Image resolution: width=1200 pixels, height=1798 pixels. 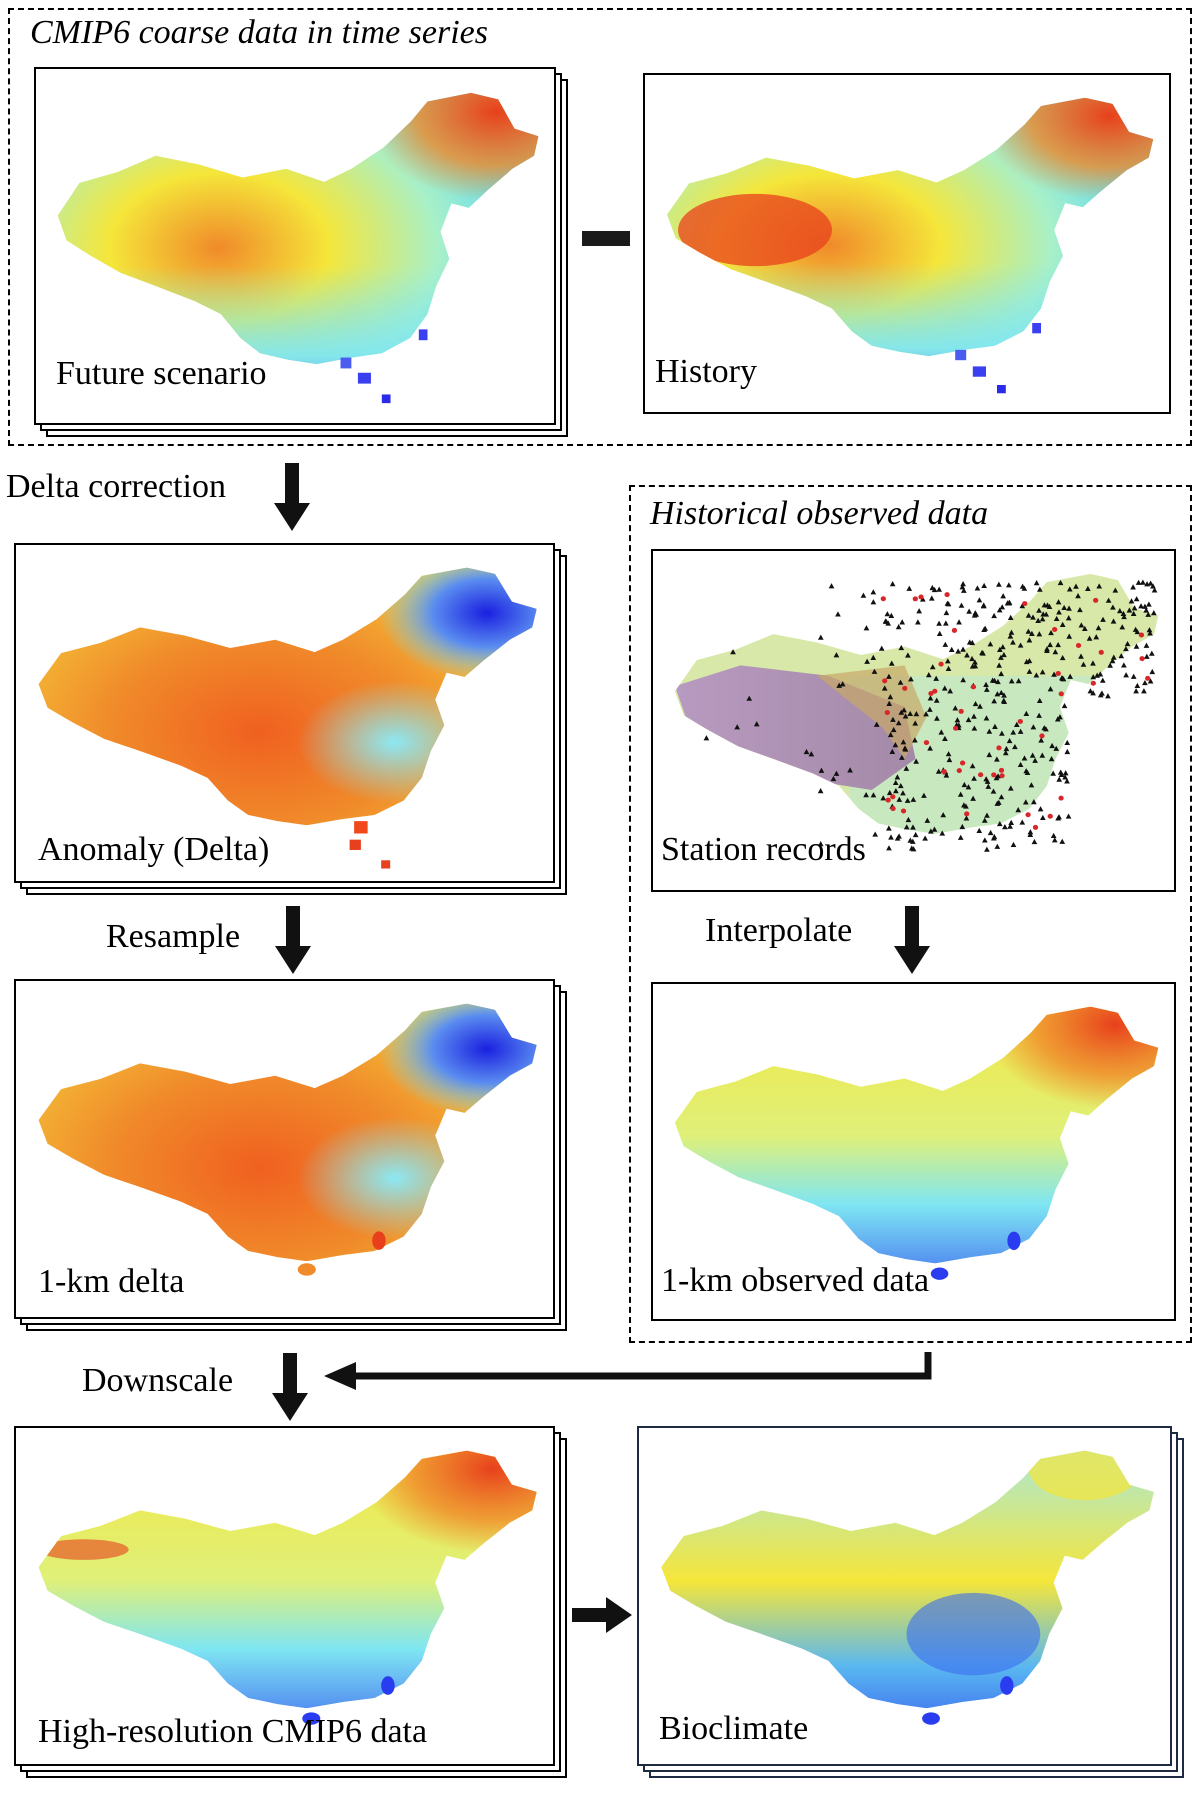 I want to click on resample-label: Resample, so click(x=173, y=936).